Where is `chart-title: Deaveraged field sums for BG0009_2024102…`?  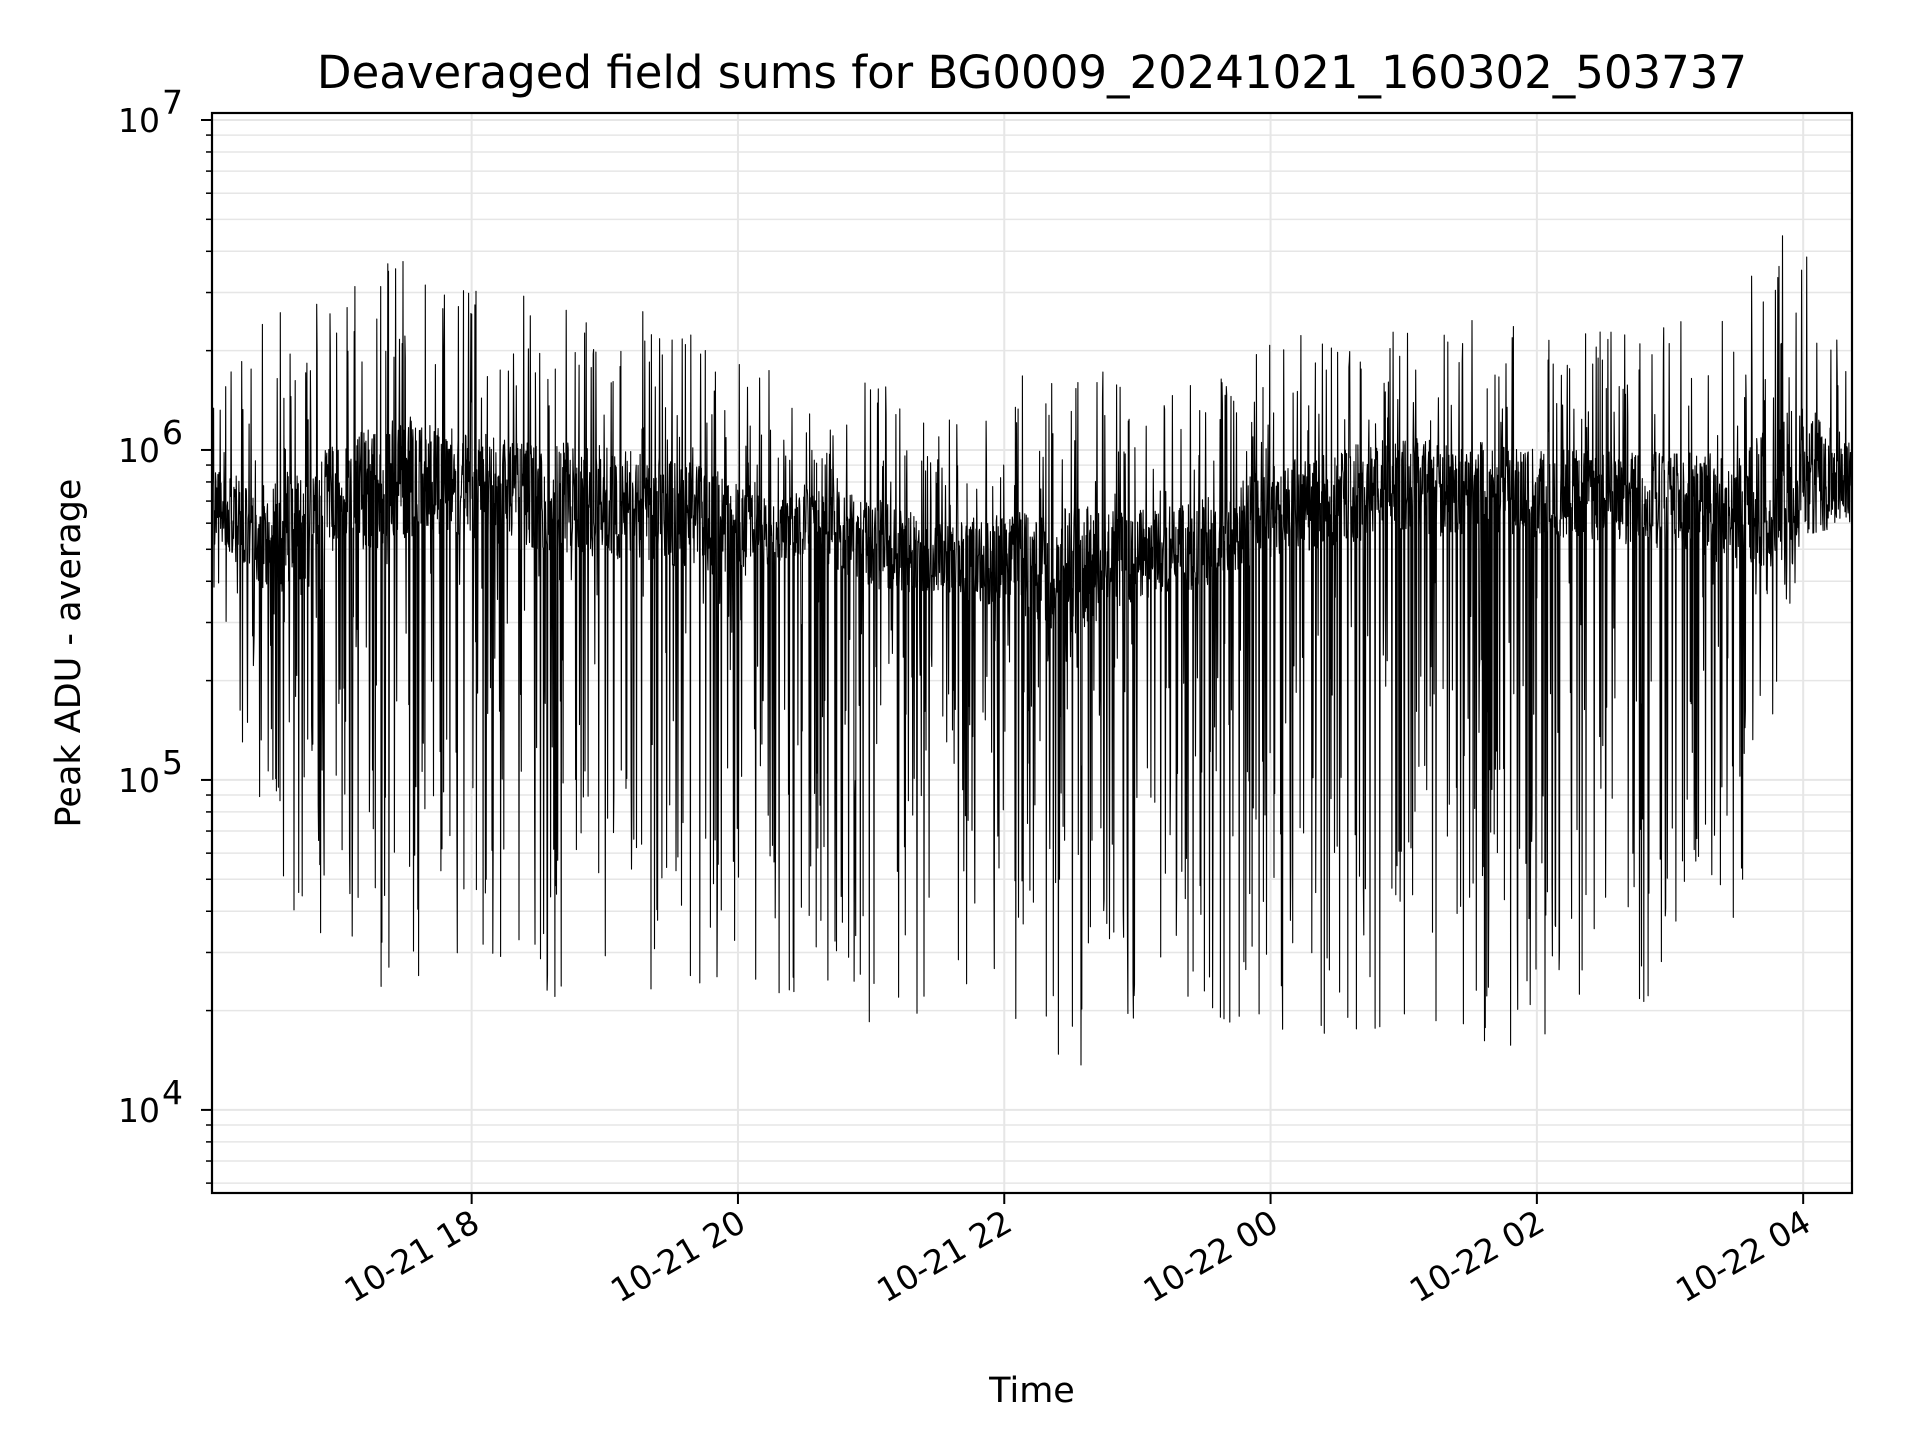 chart-title: Deaveraged field sums for BG0009_2024102… is located at coordinates (1032, 72).